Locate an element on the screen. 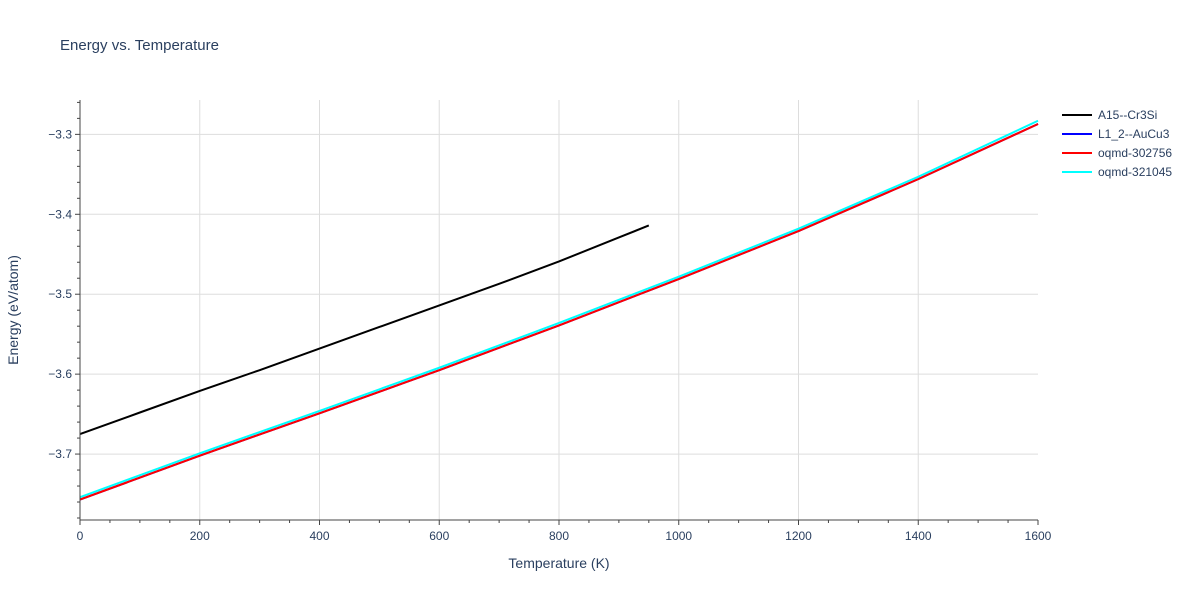 Image resolution: width=1200 pixels, height=600 pixels. y-axis-title: Energy (eV/atom) is located at coordinates (13, 310).